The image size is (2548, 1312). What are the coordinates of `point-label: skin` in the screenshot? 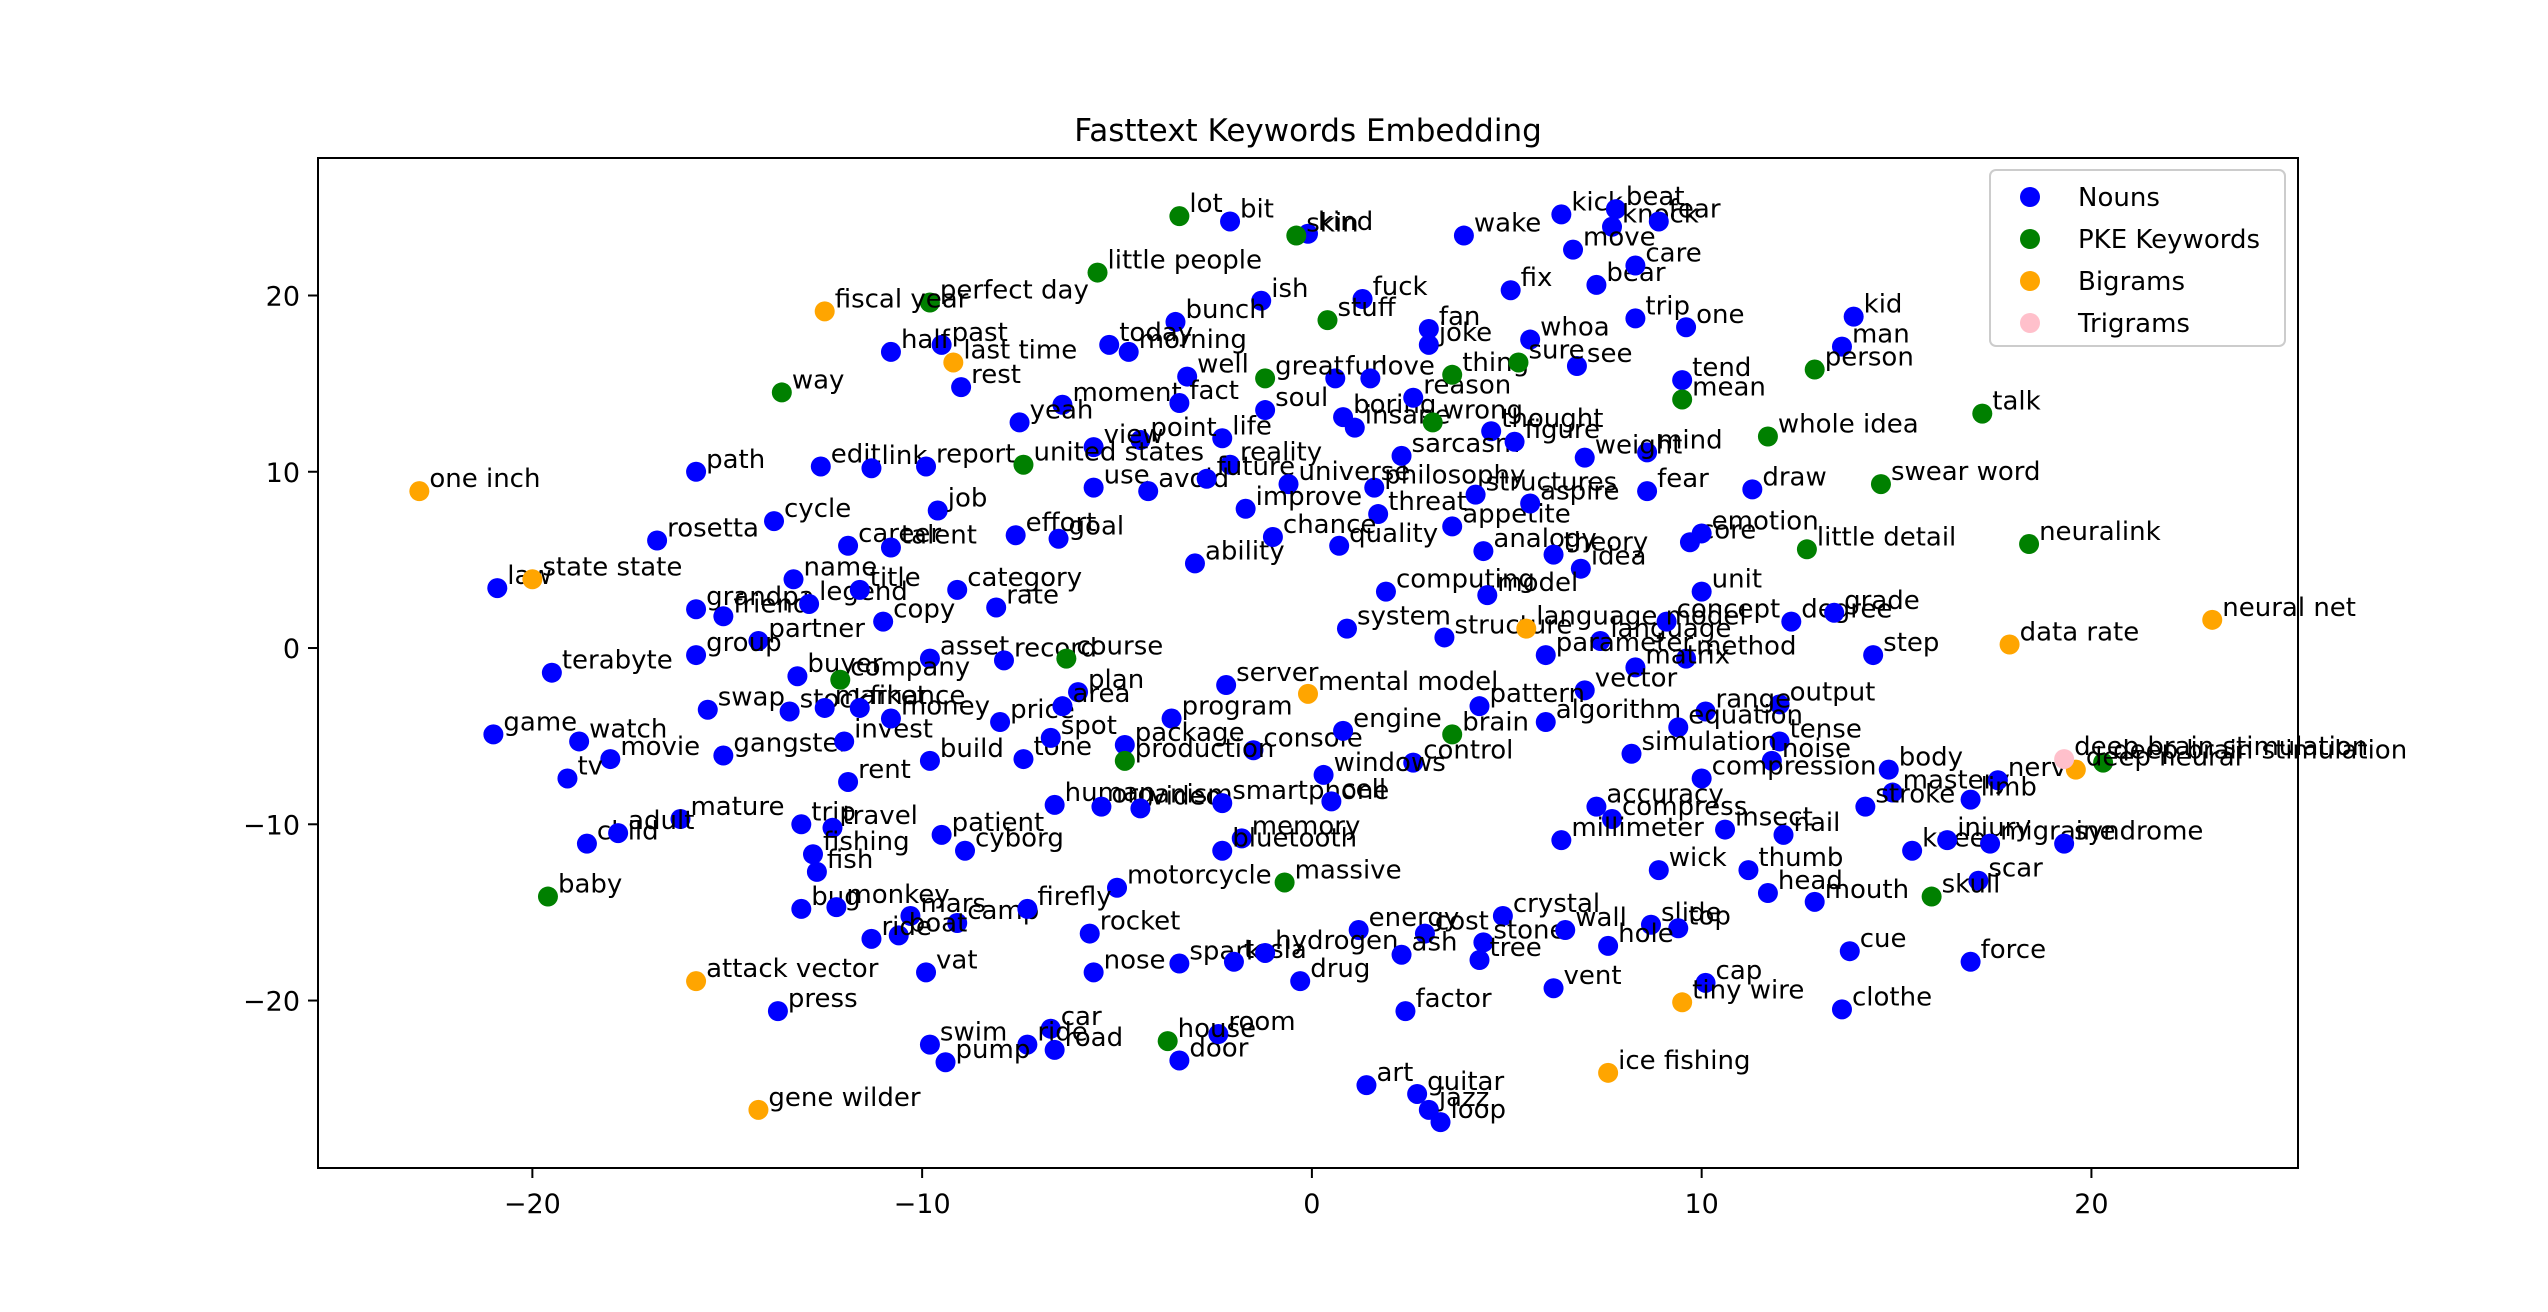 It's located at (1332, 224).